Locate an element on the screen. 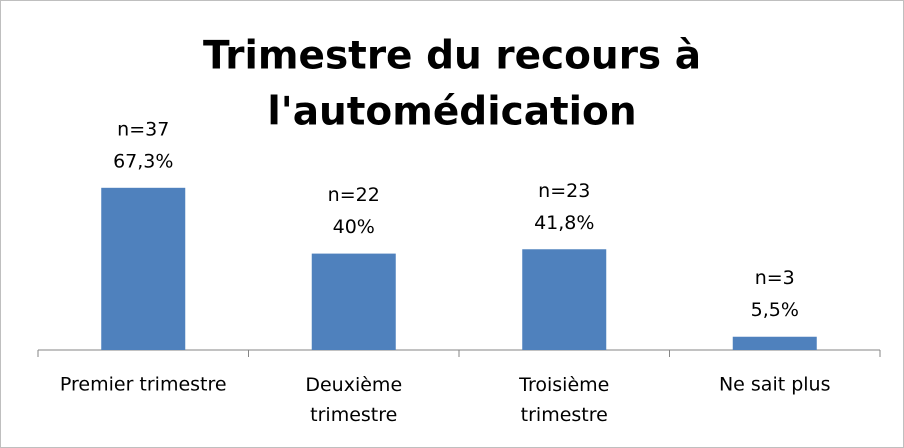  count-label: n=22 is located at coordinates (354, 195).